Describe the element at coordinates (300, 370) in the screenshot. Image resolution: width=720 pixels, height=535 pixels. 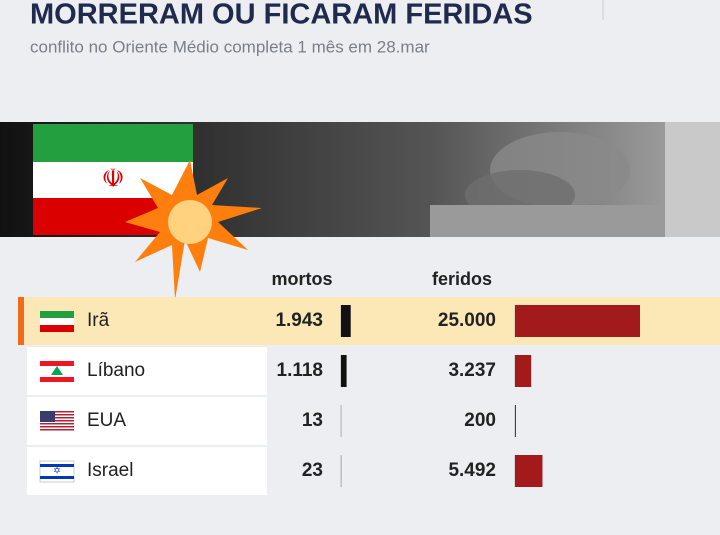
I see `value-label: 1.118` at that location.